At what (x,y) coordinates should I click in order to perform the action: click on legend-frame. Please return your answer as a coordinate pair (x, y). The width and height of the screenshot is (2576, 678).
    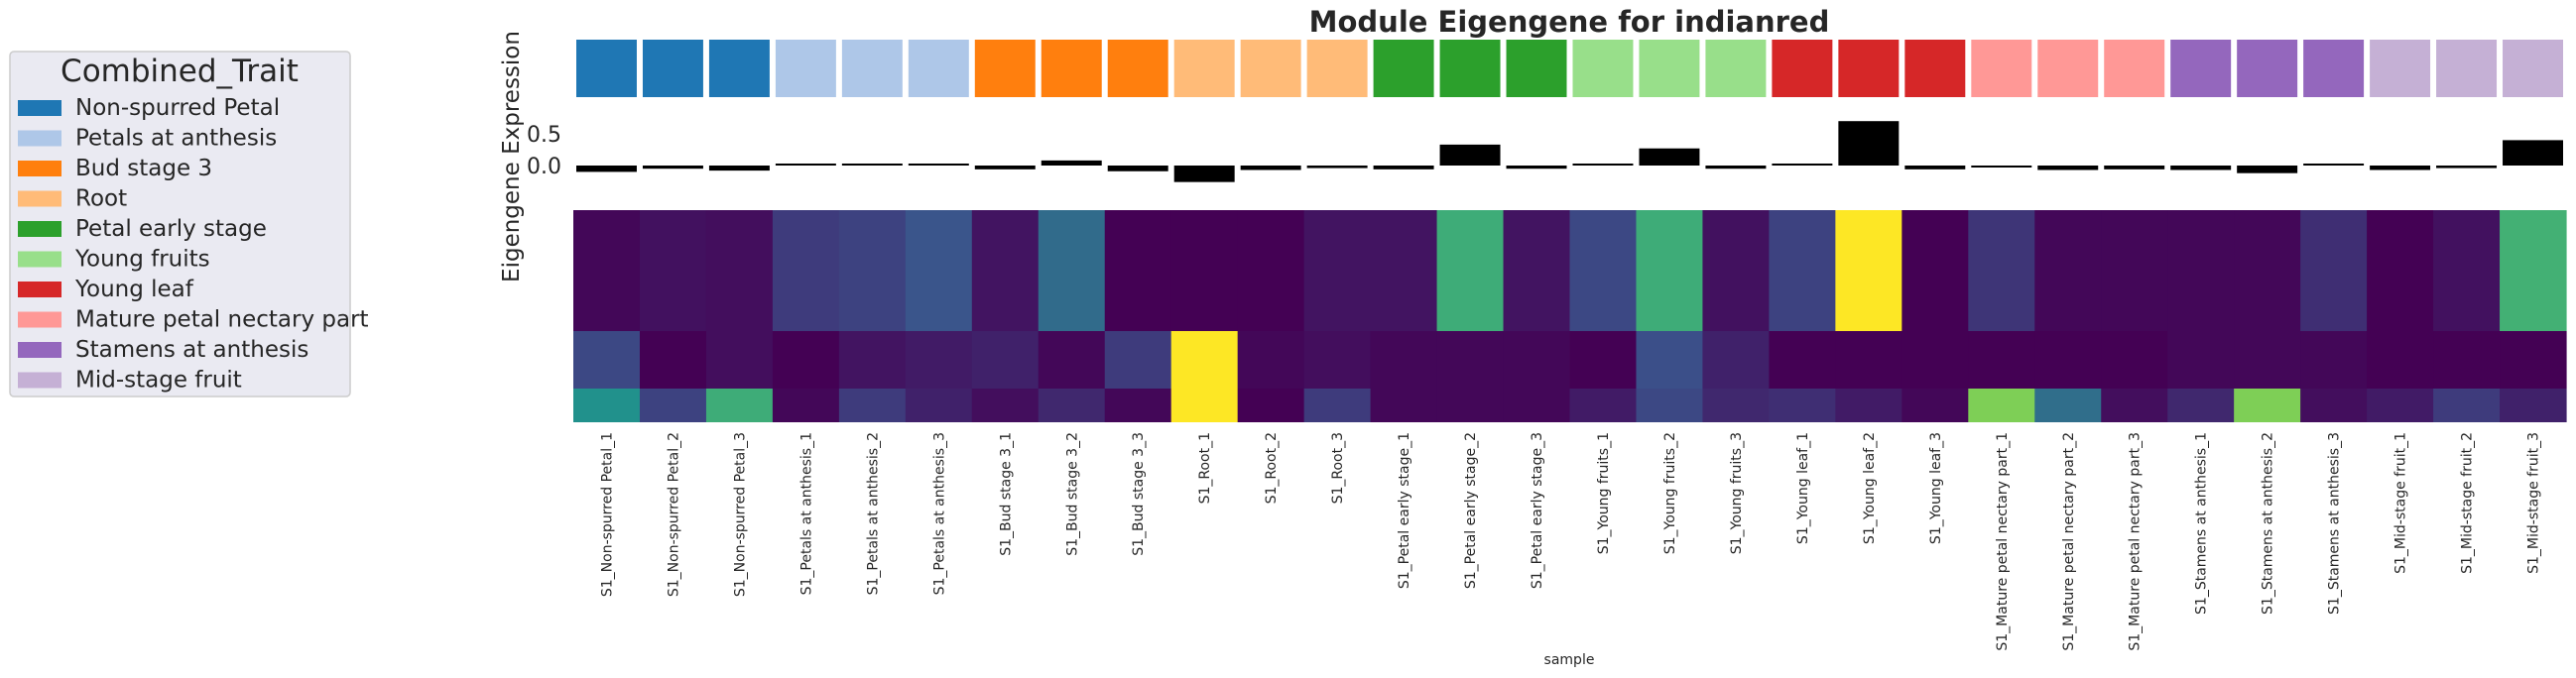
    Looking at the image, I should click on (180, 224).